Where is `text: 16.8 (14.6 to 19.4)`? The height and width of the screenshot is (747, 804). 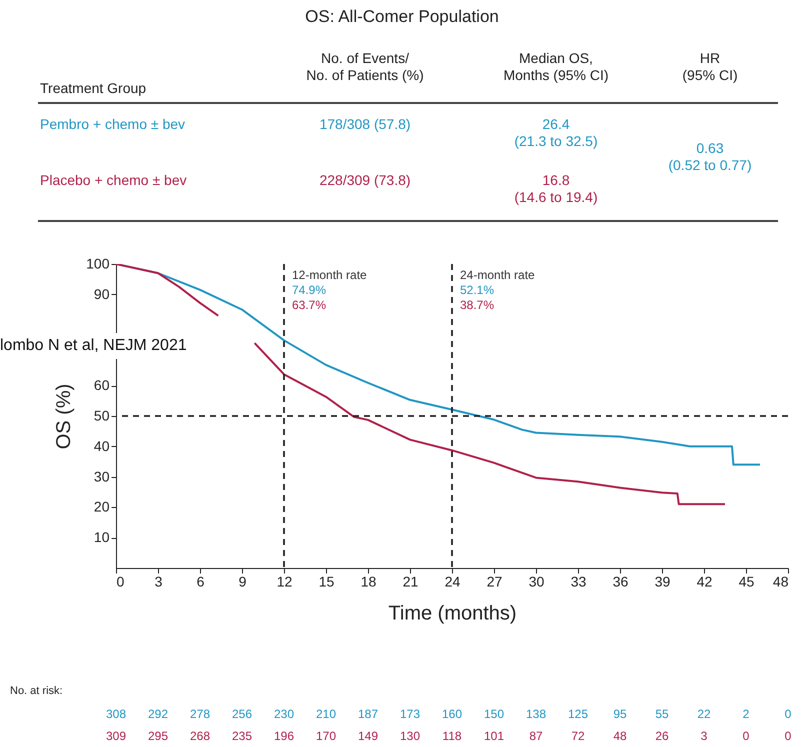 text: 16.8 (14.6 to 19.4) is located at coordinates (556, 189).